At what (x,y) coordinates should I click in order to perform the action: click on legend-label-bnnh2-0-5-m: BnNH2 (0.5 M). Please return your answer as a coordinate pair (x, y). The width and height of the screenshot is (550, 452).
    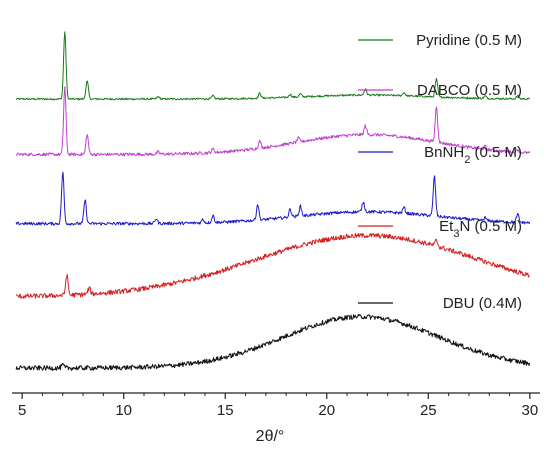
    Looking at the image, I should click on (473, 155).